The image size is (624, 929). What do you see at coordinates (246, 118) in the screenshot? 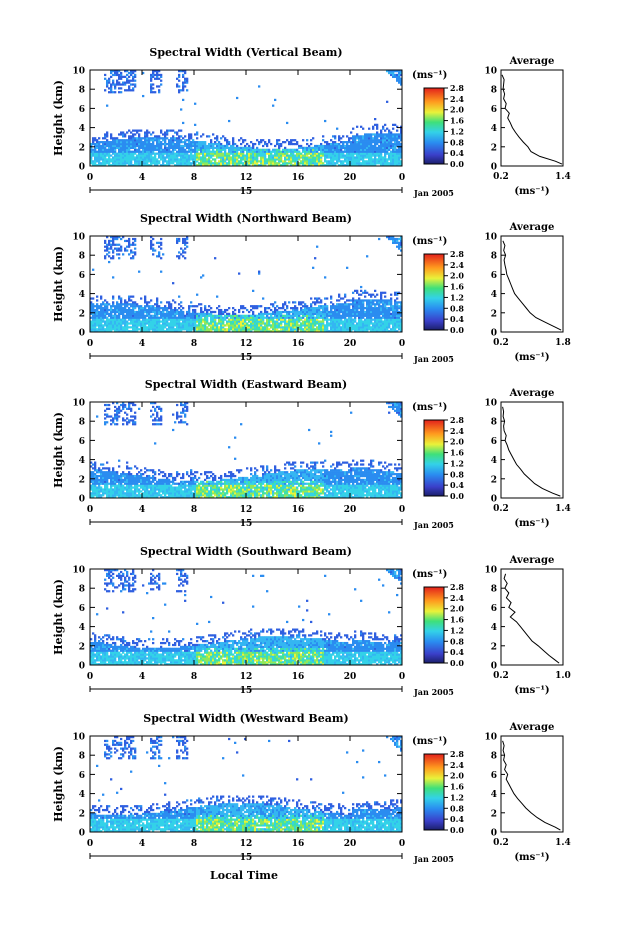
I see `heatmap-cells` at bounding box center [246, 118].